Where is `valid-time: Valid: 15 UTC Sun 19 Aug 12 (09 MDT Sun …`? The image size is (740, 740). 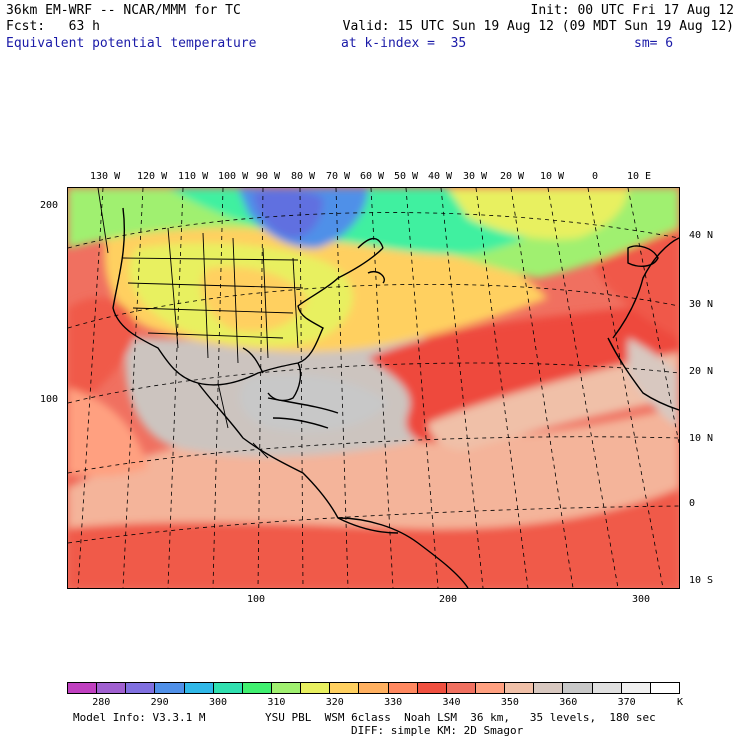
valid-time: Valid: 15 UTC Sun 19 Aug 12 (09 MDT Sun … is located at coordinates (538, 26).